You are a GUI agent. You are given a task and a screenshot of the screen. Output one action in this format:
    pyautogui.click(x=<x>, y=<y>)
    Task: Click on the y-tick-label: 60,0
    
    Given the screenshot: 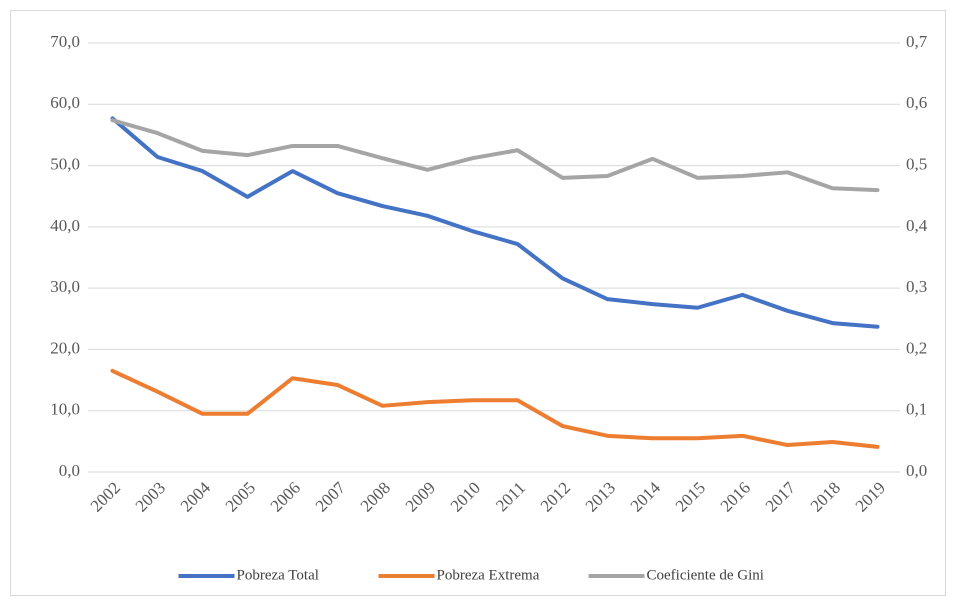 What is the action you would take?
    pyautogui.click(x=65, y=102)
    